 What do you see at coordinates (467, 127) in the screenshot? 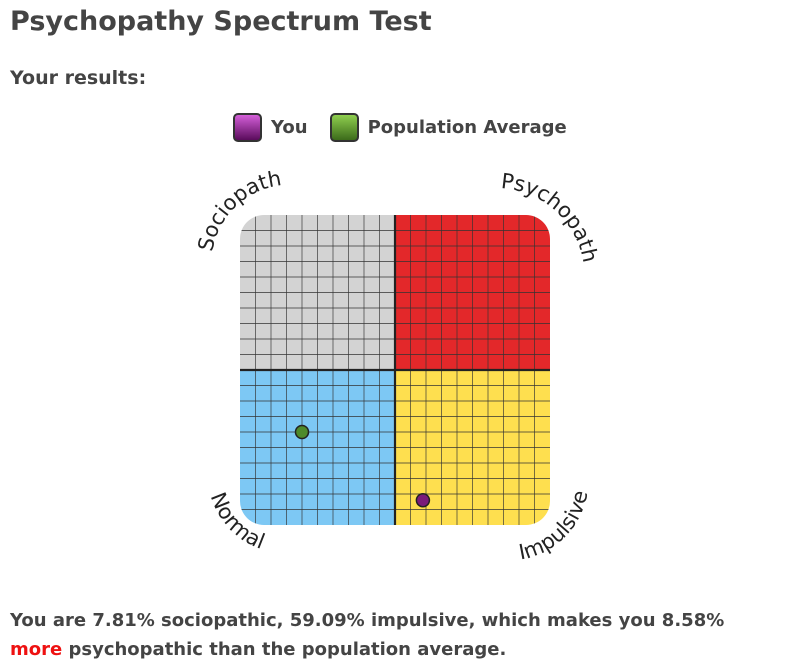
I see `legend-label-population-average: Population Average` at bounding box center [467, 127].